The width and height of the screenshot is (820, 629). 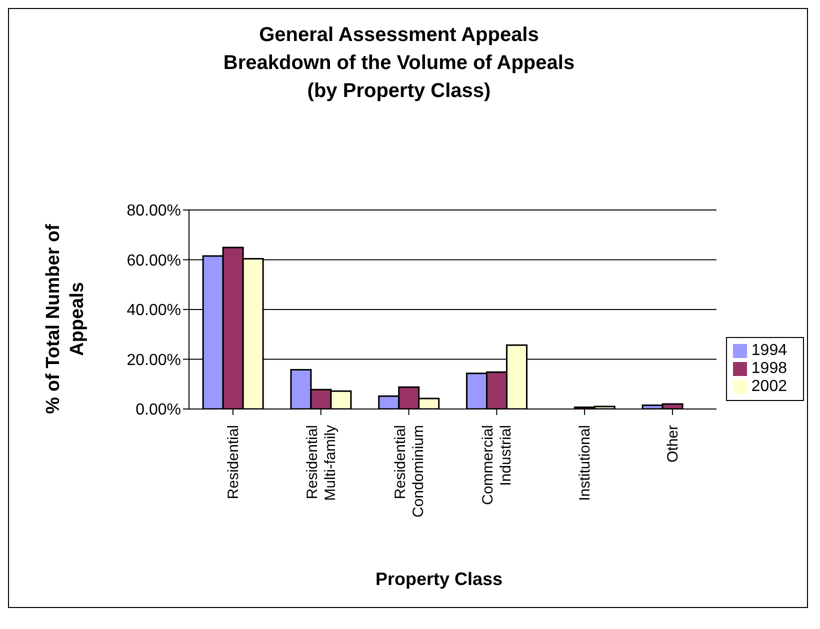 What do you see at coordinates (158, 410) in the screenshot?
I see `y-tick-label: 0.00%` at bounding box center [158, 410].